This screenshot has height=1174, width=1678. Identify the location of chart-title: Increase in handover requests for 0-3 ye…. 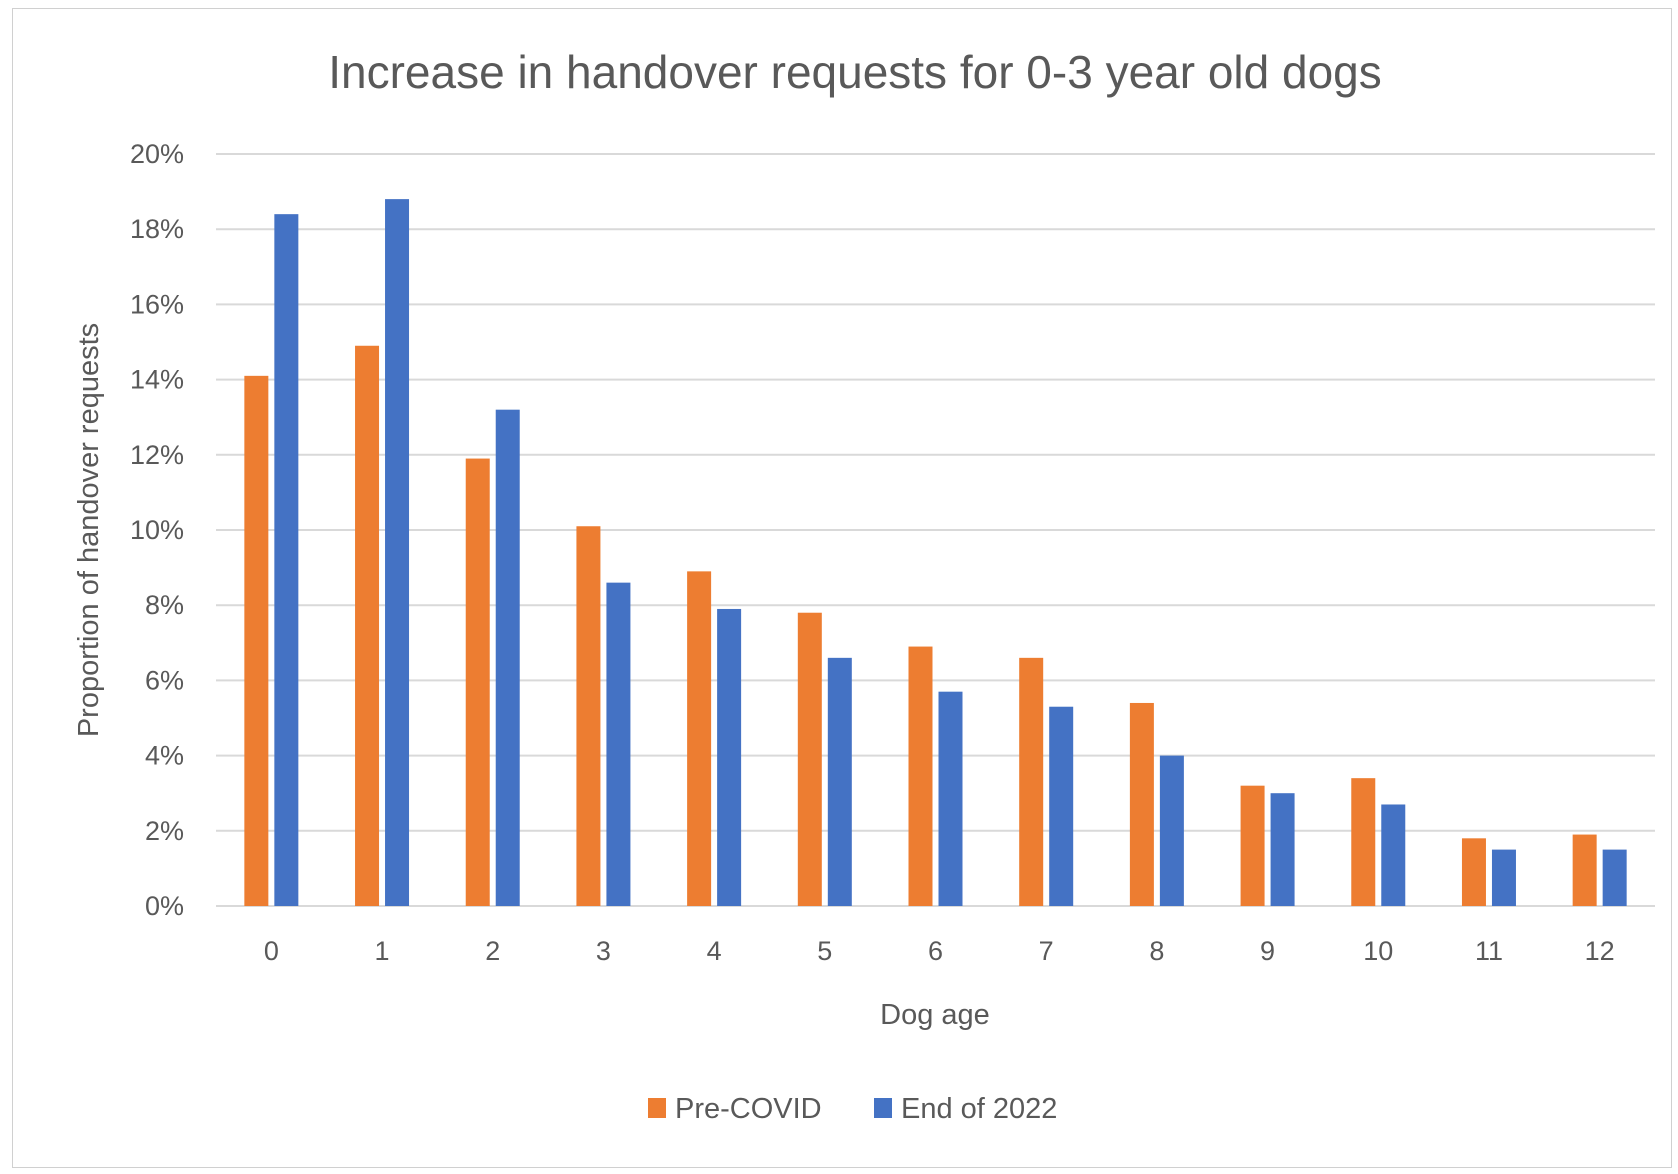
(855, 72).